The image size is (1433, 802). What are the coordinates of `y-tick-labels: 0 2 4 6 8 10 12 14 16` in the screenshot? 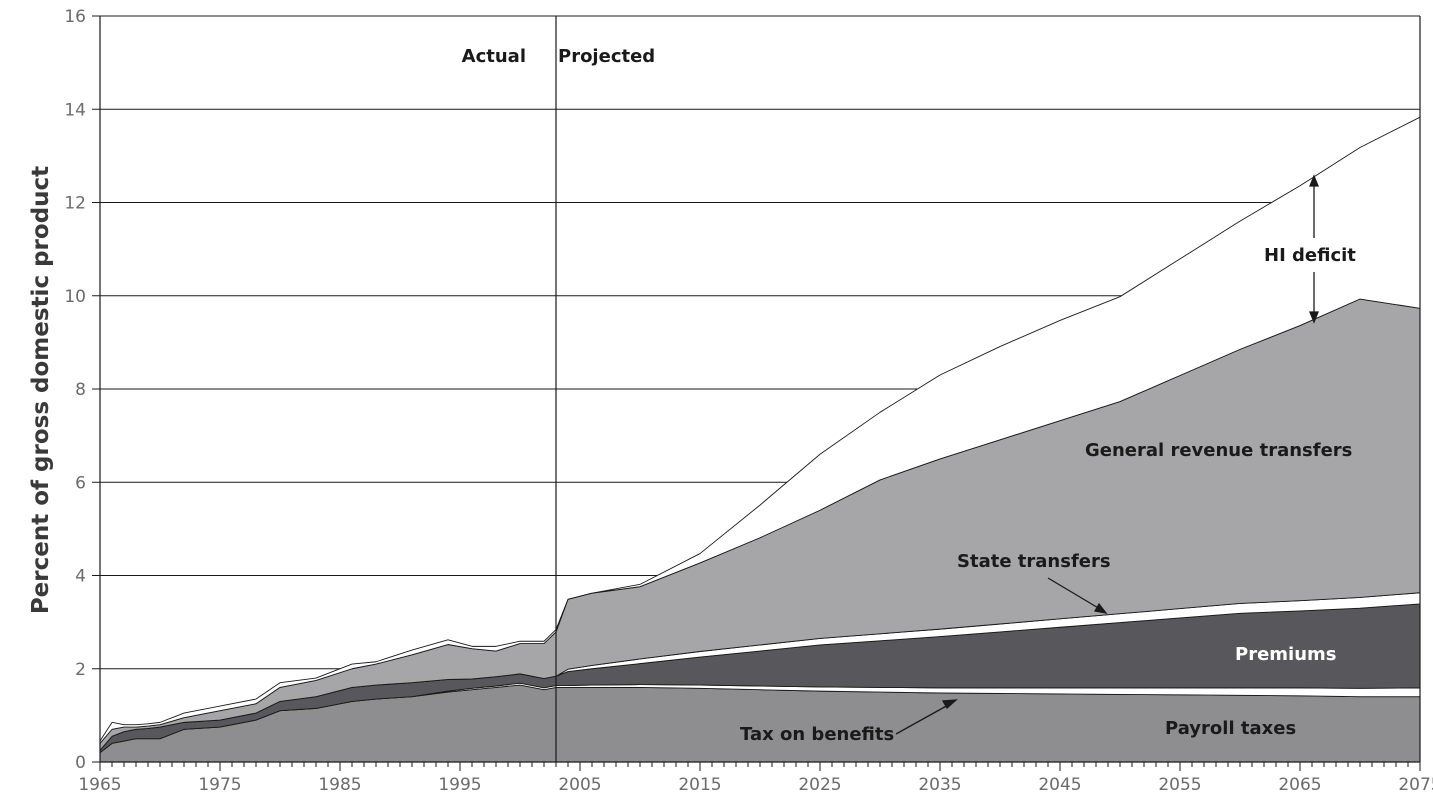 It's located at (82, 390).